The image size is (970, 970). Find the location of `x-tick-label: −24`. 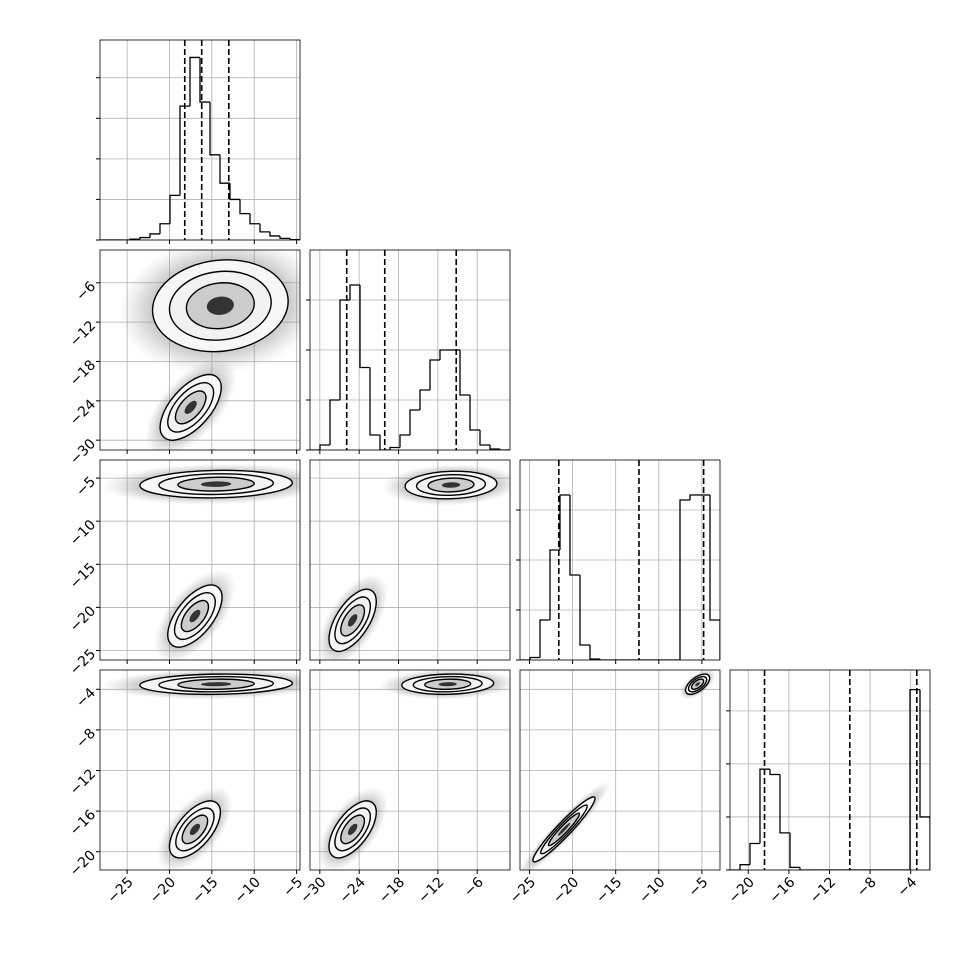

x-tick-label: −24 is located at coordinates (353, 890).